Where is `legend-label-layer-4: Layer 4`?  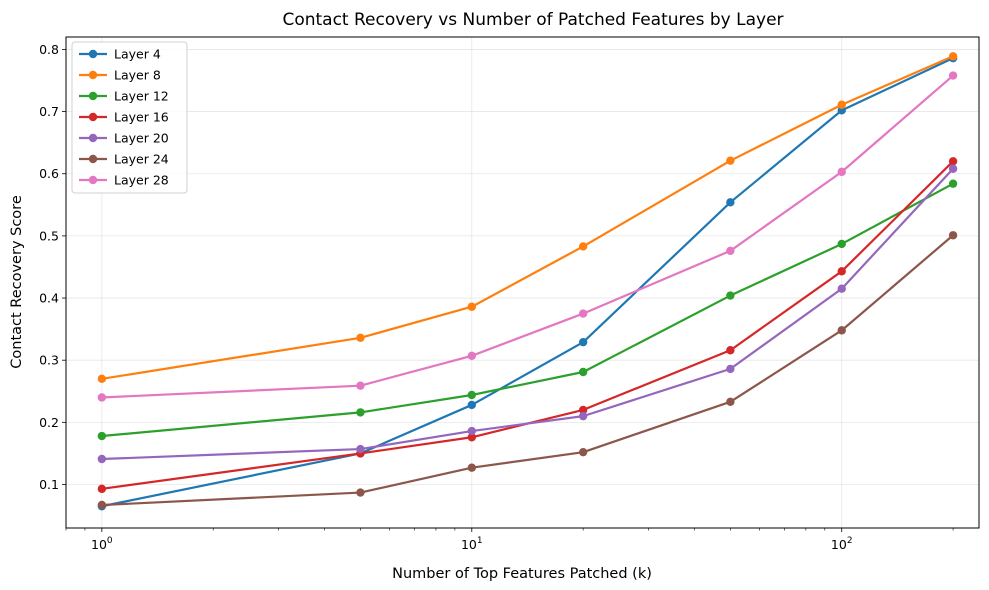
legend-label-layer-4: Layer 4 is located at coordinates (137, 54).